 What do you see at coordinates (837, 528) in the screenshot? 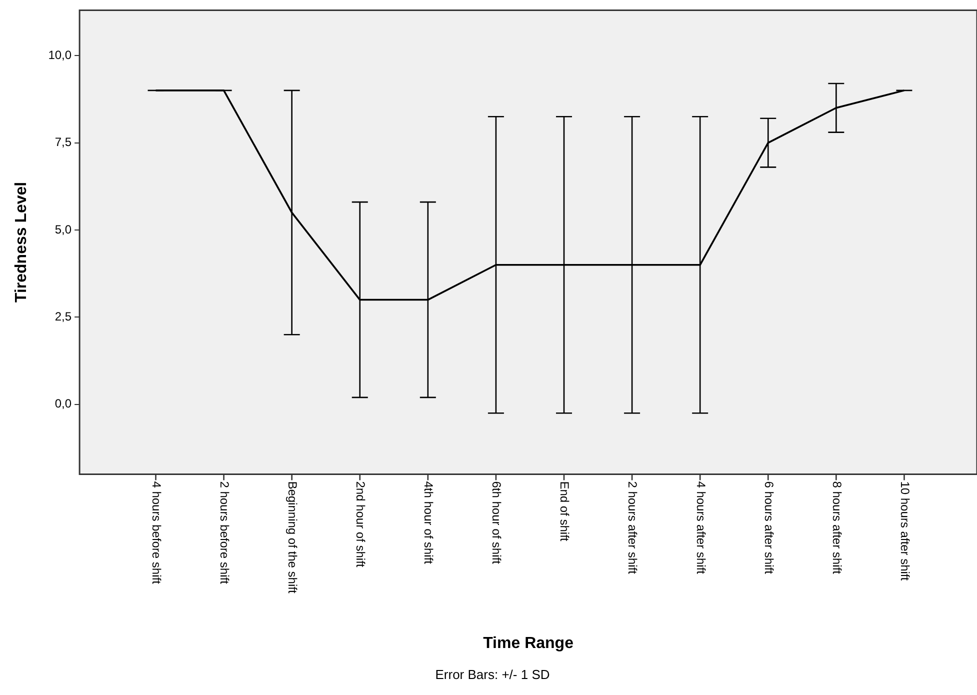
I see `x-tick-label: 8 hours after shift` at bounding box center [837, 528].